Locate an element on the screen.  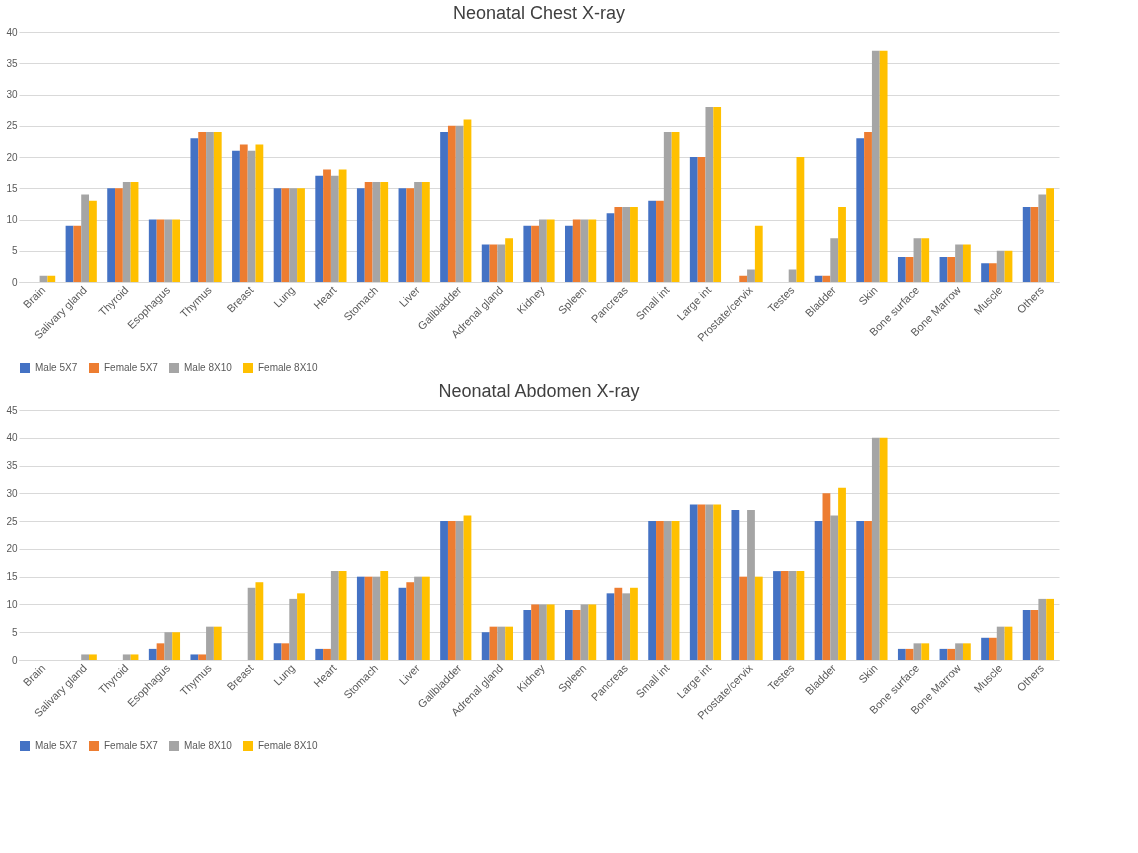
y-tick-label: 20 is located at coordinates (12, 549).